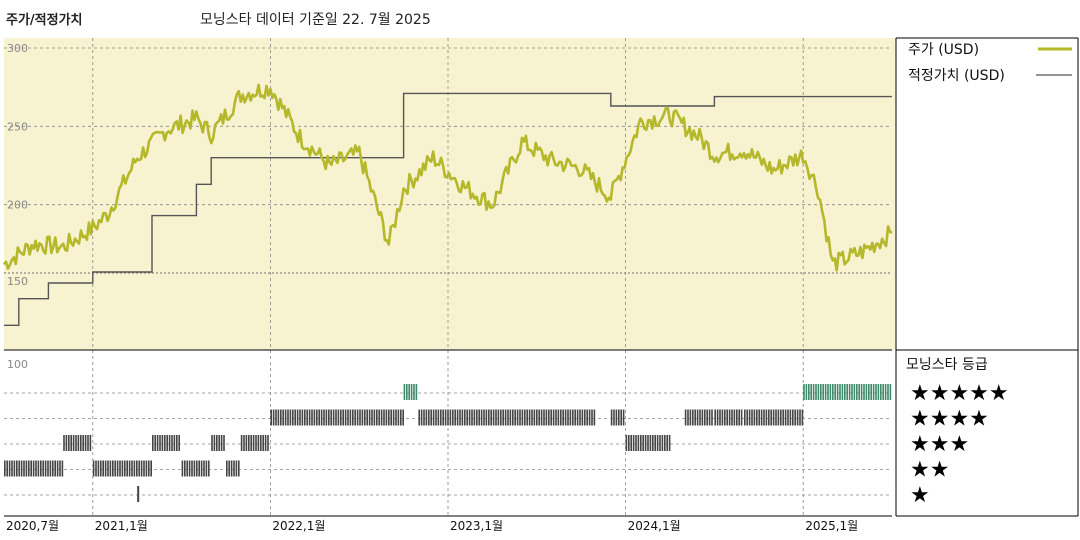  Describe the element at coordinates (315, 20) in the screenshot. I see `chart-subtitle: 모닝스타 데이터 기준일 22. 7월 2025` at that location.